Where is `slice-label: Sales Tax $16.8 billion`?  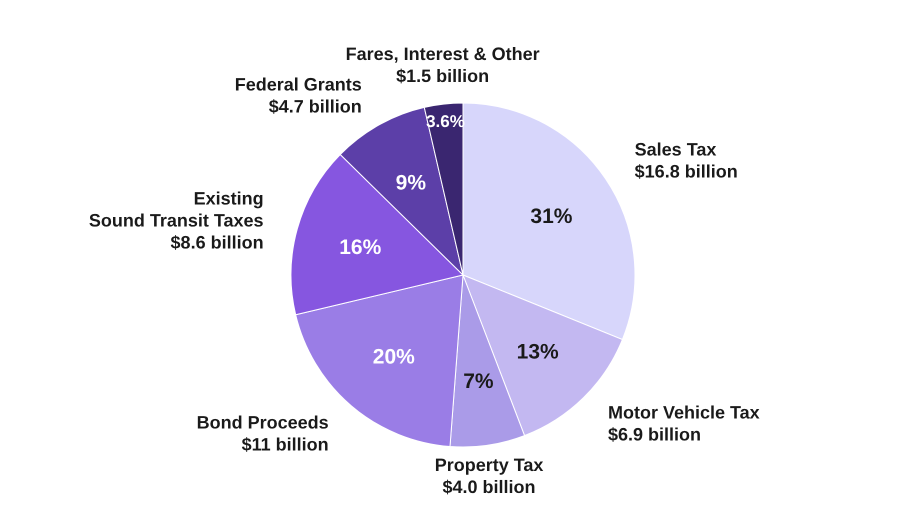
slice-label: Sales Tax $16.8 billion is located at coordinates (686, 160).